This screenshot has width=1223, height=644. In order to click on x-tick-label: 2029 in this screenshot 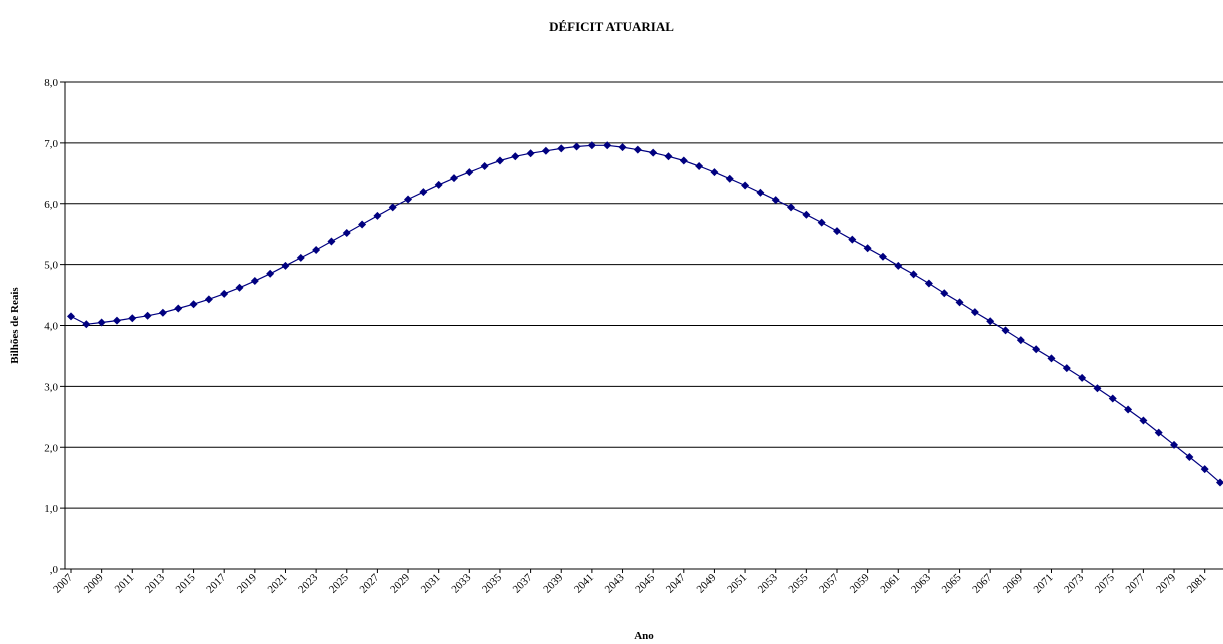, I will do `click(400, 583)`.